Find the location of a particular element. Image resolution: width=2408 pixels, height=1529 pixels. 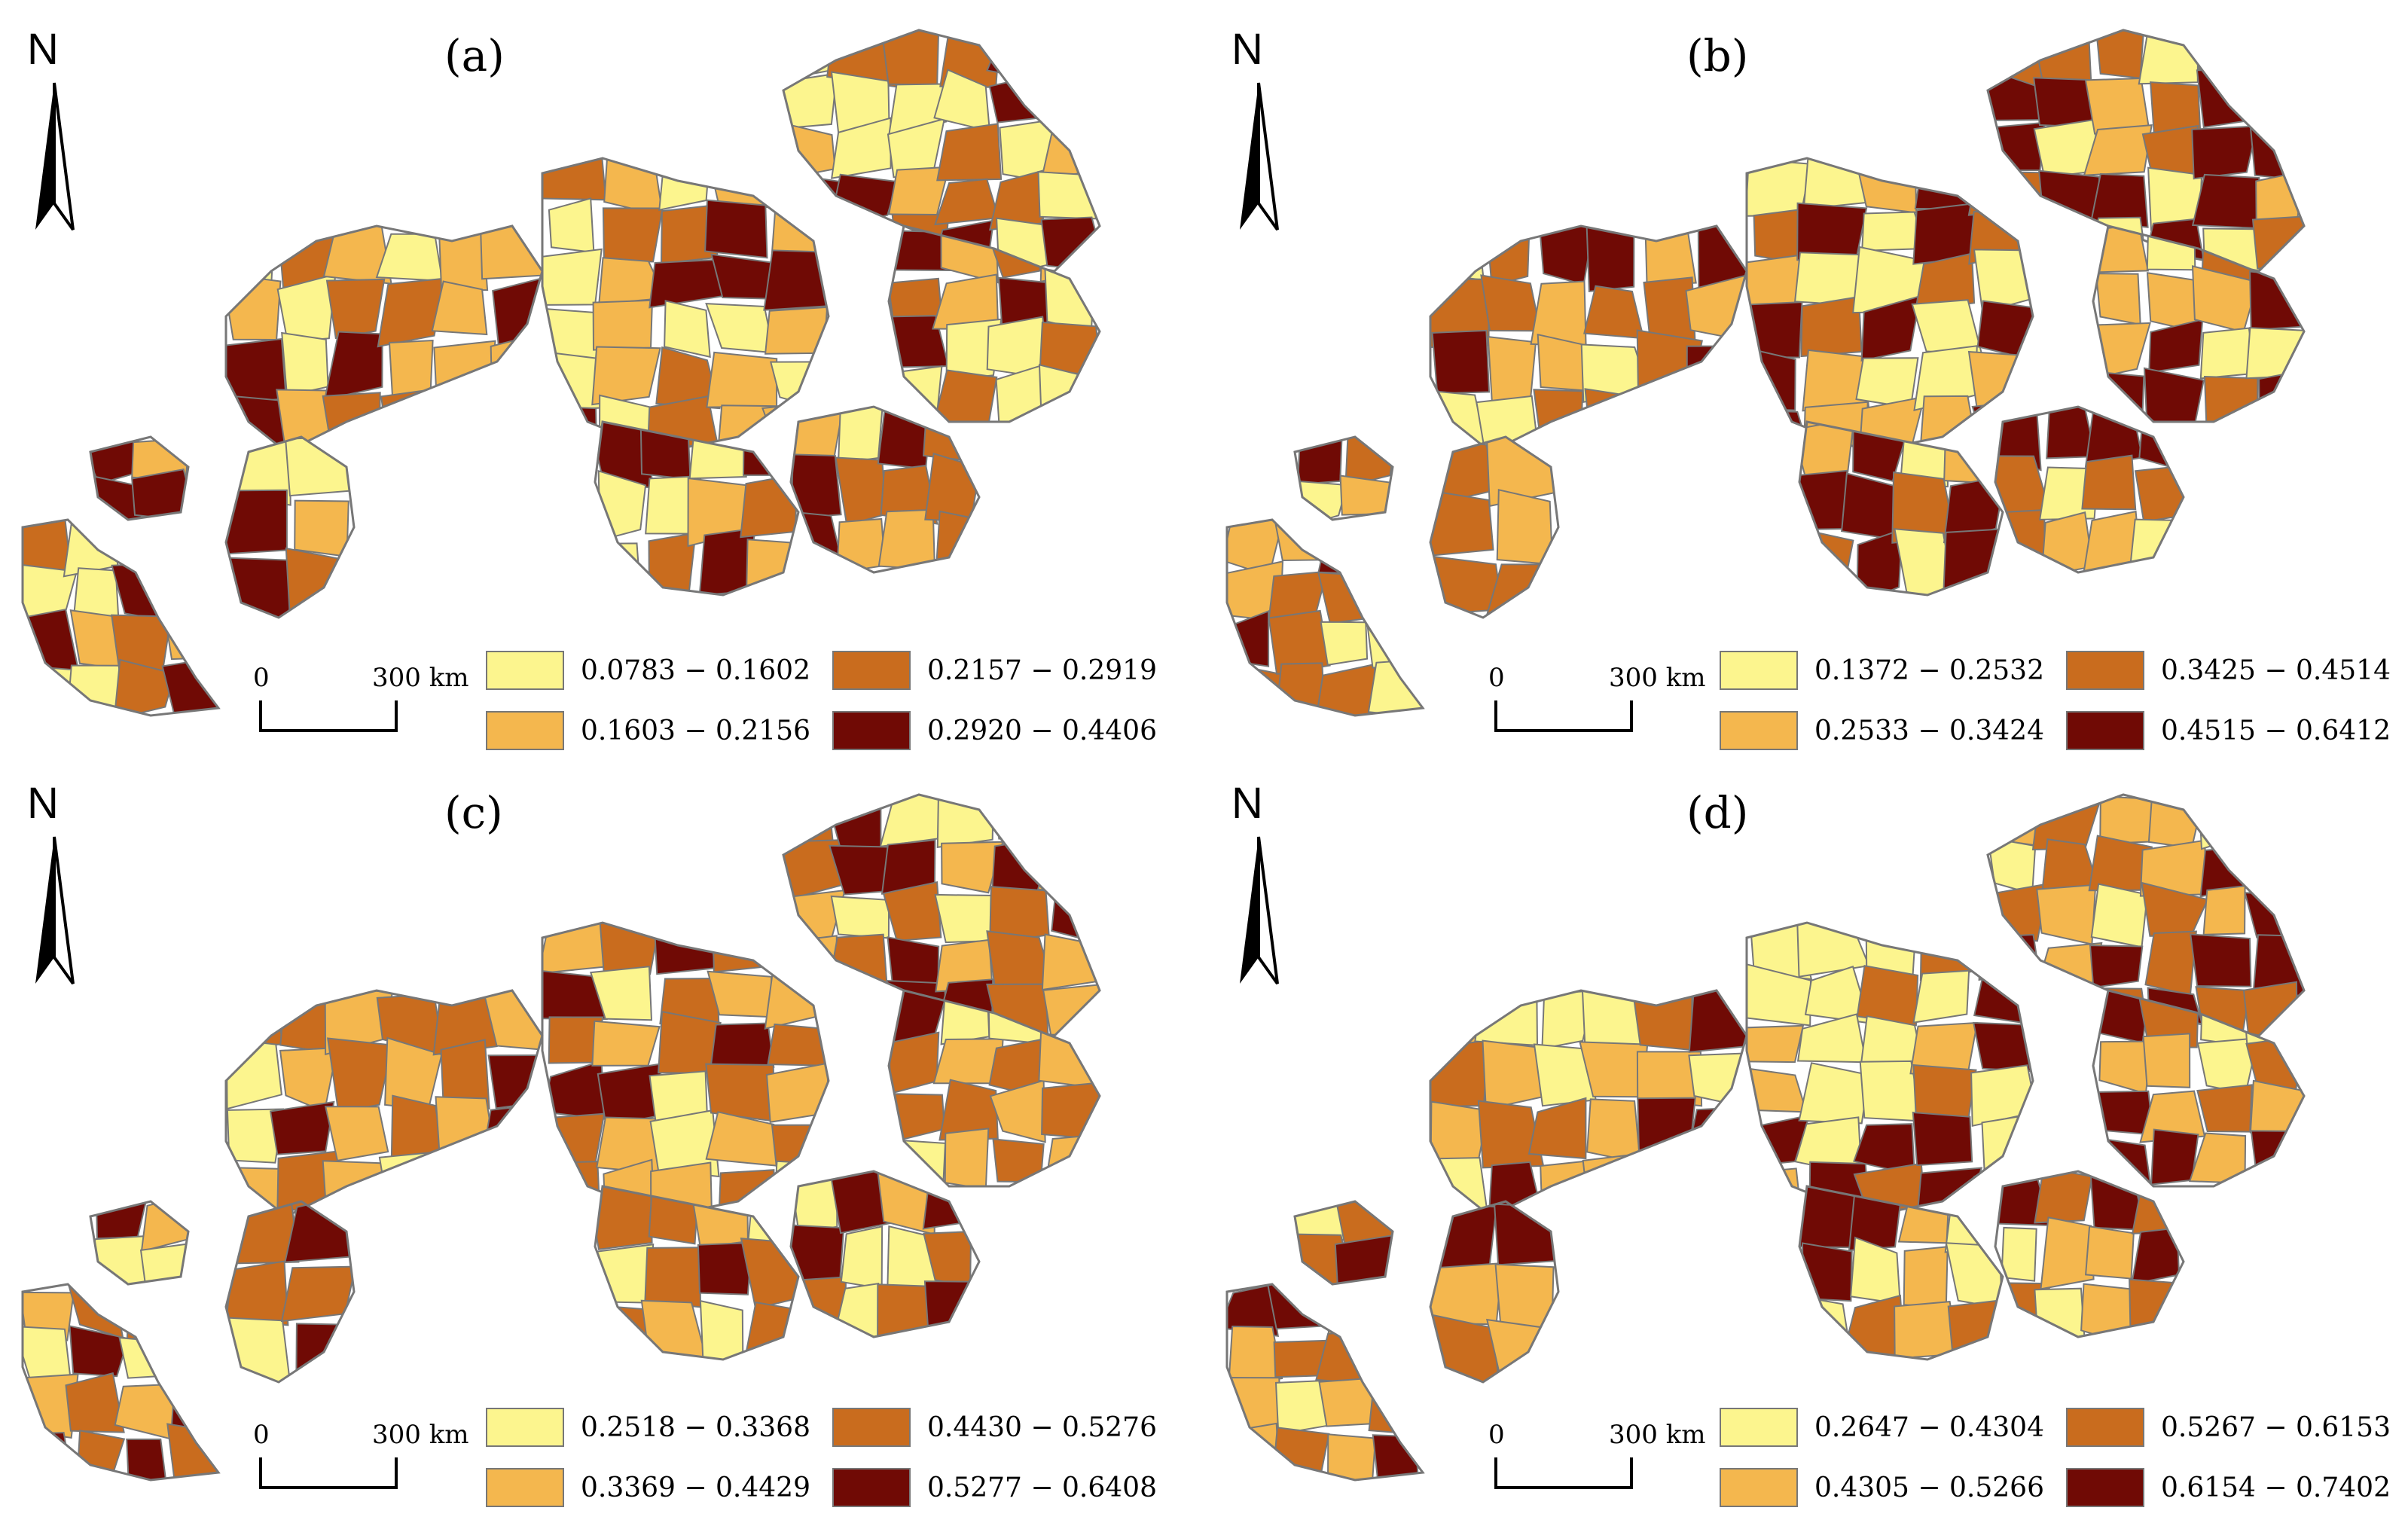

legend-label: 0.2157 − 0.2919 is located at coordinates (1042, 670).